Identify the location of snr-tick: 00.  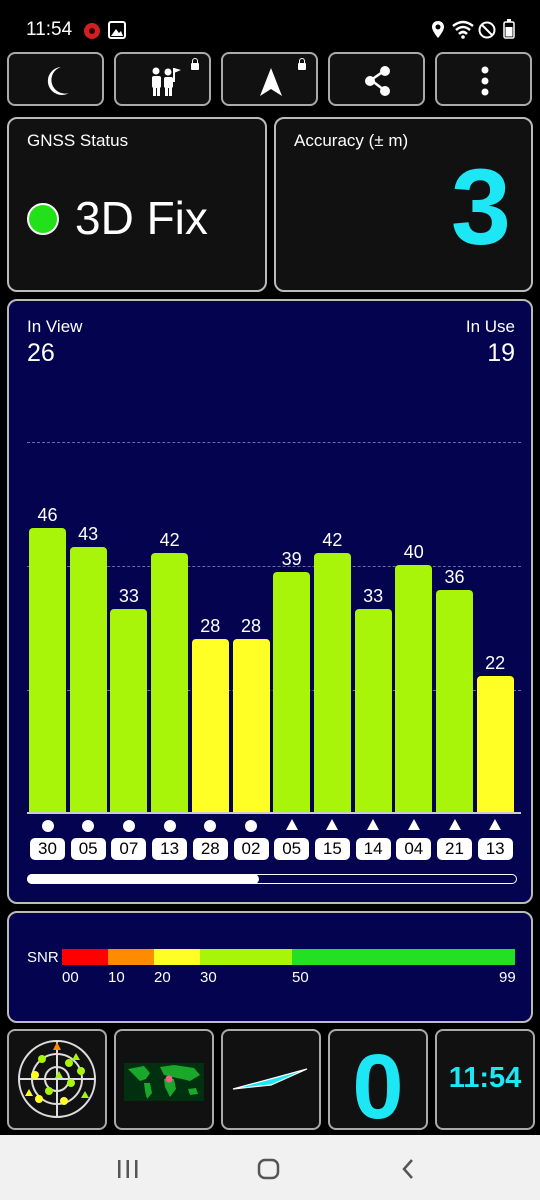
(70, 977).